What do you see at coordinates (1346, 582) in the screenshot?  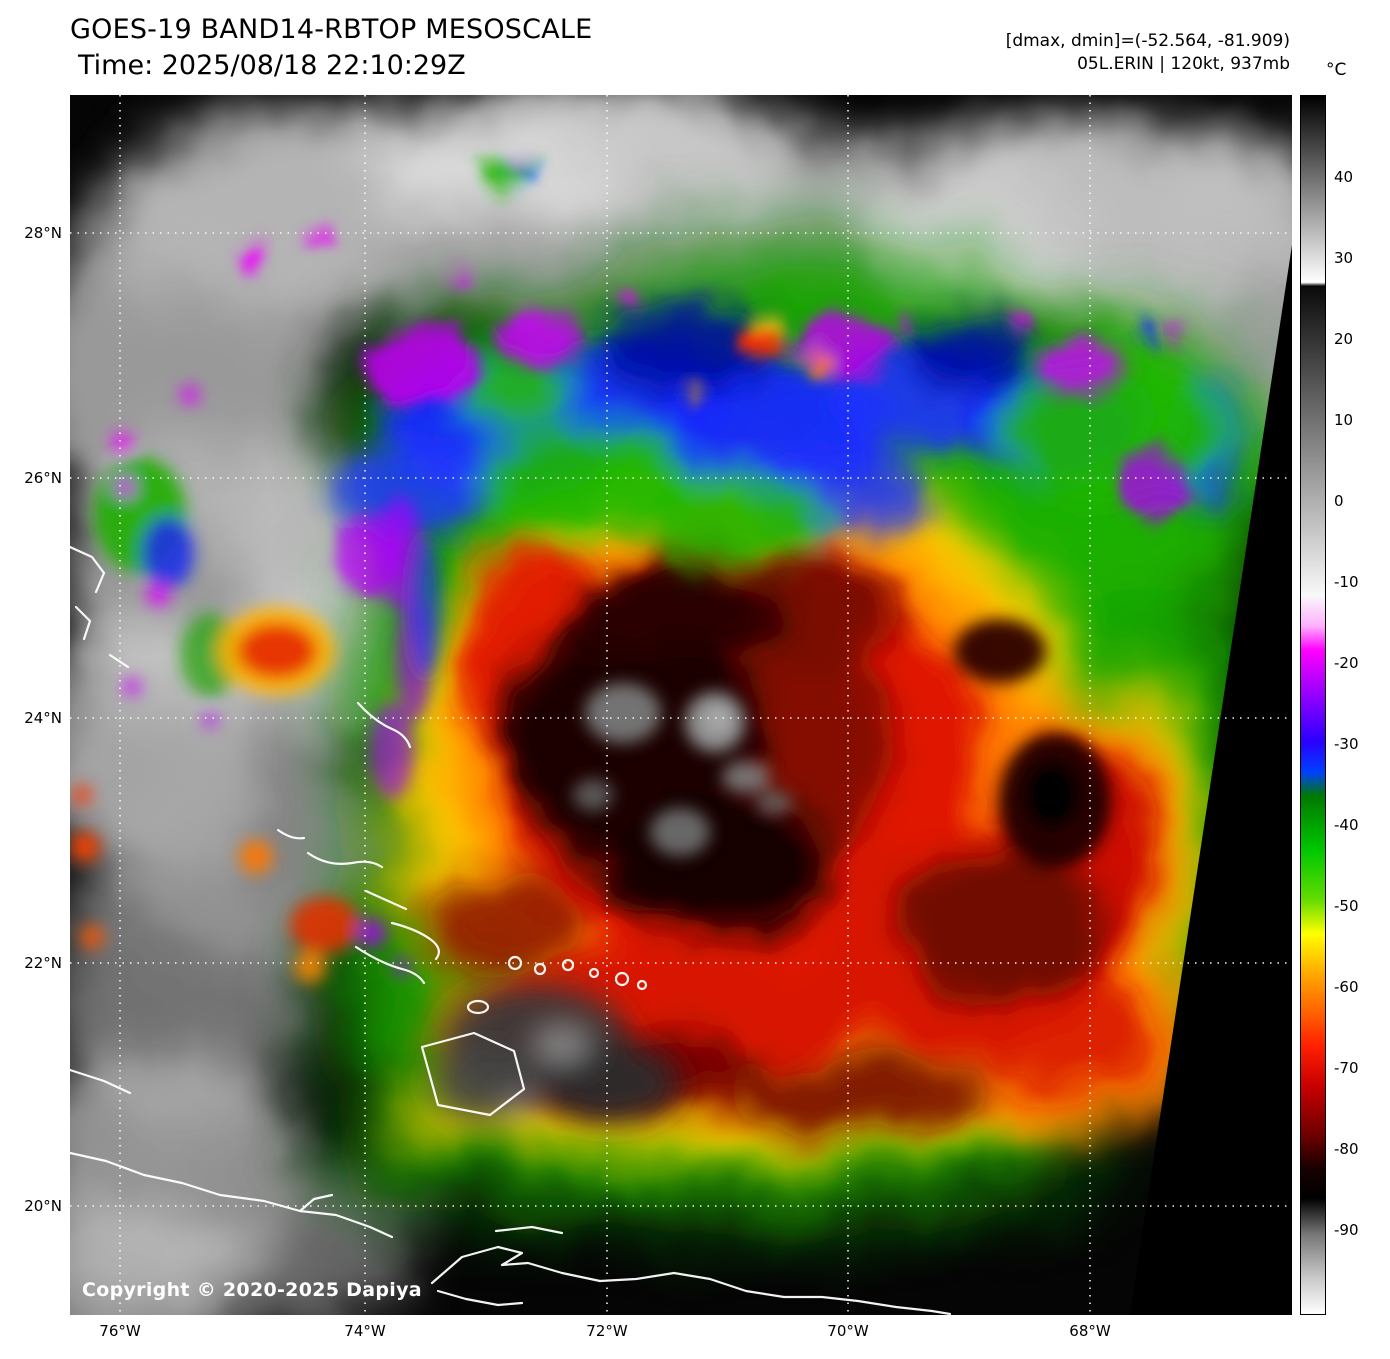 I see `colorbar-tick-label: -10` at bounding box center [1346, 582].